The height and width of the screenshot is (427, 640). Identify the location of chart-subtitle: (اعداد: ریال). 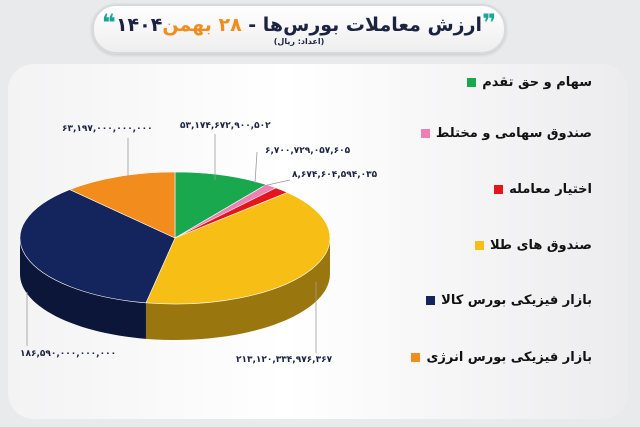
(299, 41).